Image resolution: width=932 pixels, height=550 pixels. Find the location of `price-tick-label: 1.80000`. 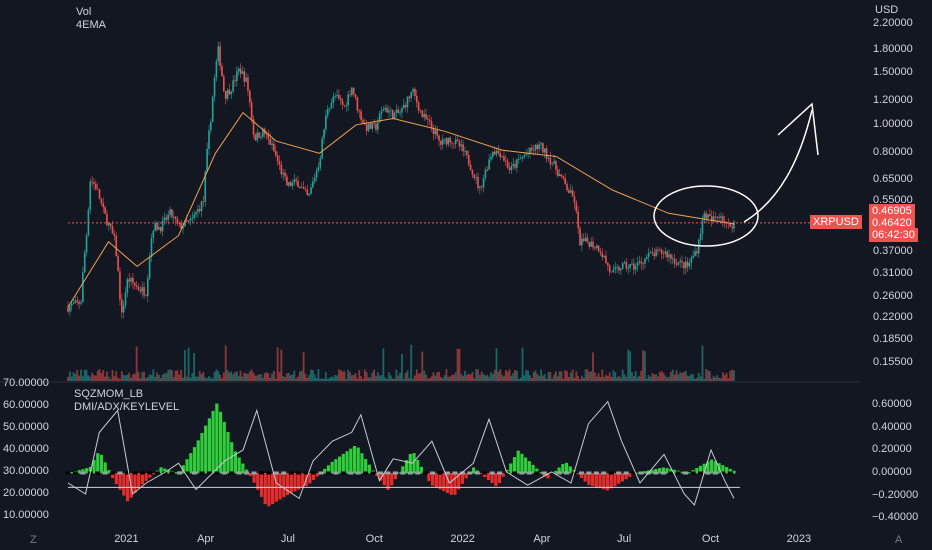

price-tick-label: 1.80000 is located at coordinates (893, 48).